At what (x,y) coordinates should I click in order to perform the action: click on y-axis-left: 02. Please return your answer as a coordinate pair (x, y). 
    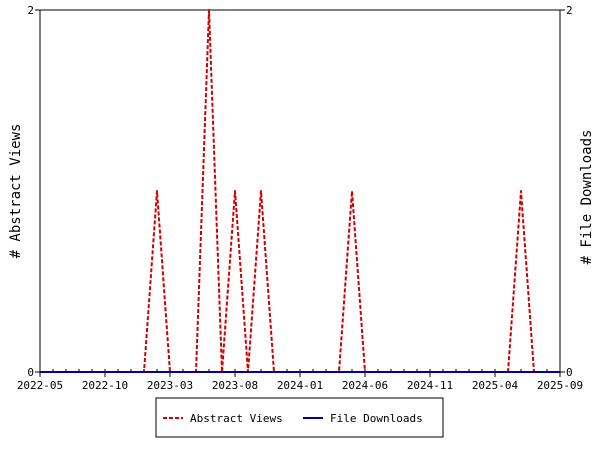
    Looking at the image, I should click on (33, 191).